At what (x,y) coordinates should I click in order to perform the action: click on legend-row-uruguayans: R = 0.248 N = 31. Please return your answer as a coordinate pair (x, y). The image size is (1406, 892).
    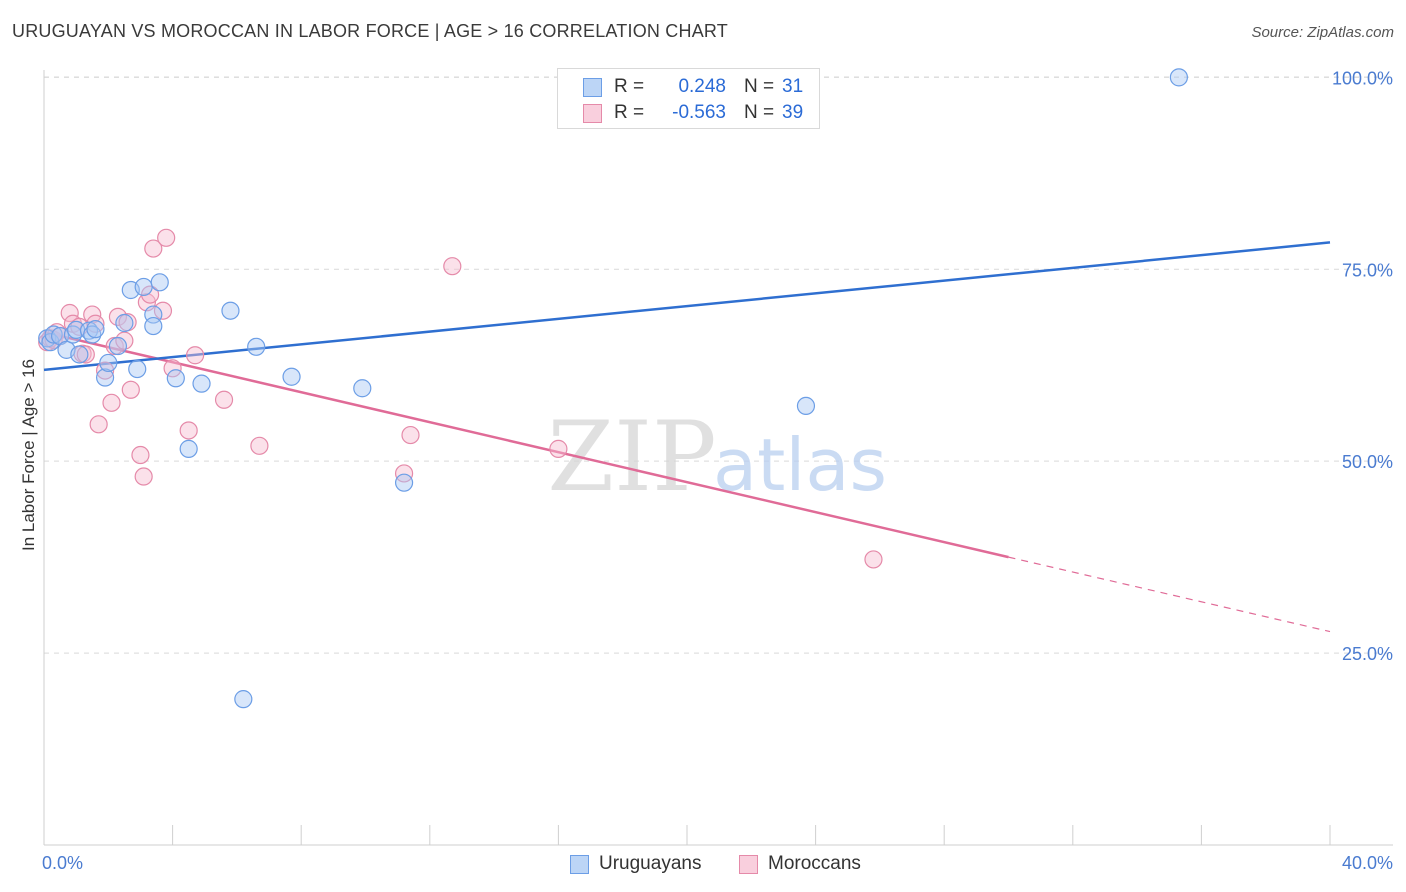
    Looking at the image, I should click on (693, 87).